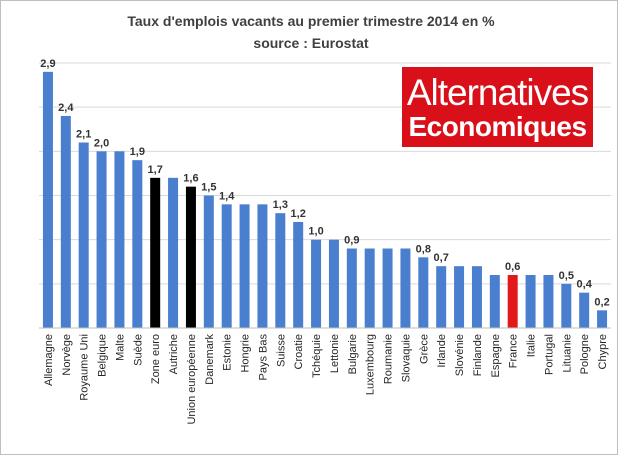 Image resolution: width=620 pixels, height=458 pixels. What do you see at coordinates (496, 355) in the screenshot?
I see `x-tick-label: Espagne` at bounding box center [496, 355].